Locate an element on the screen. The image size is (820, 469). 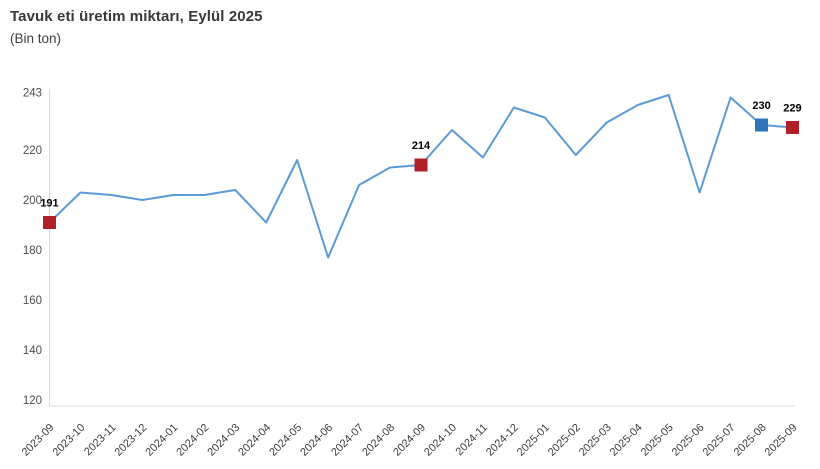
x-tick-label: 2025-08 is located at coordinates (750, 440).